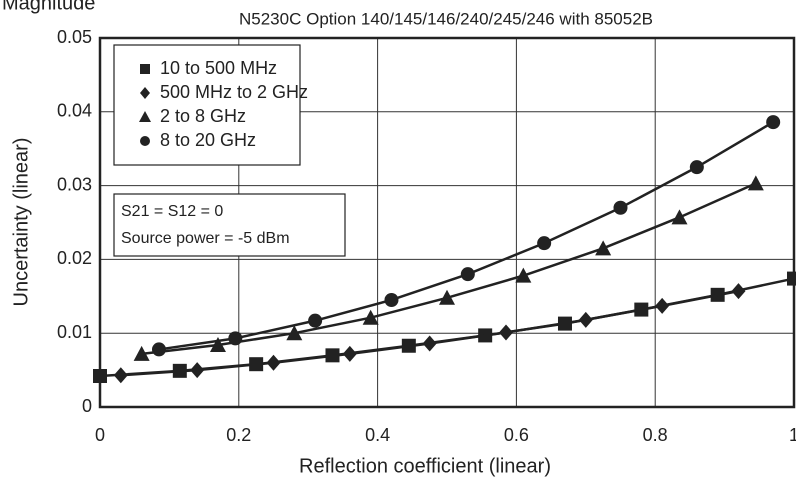  Describe the element at coordinates (208, 140) in the screenshot. I see `legend-label: 8 to 20 GHz` at that location.